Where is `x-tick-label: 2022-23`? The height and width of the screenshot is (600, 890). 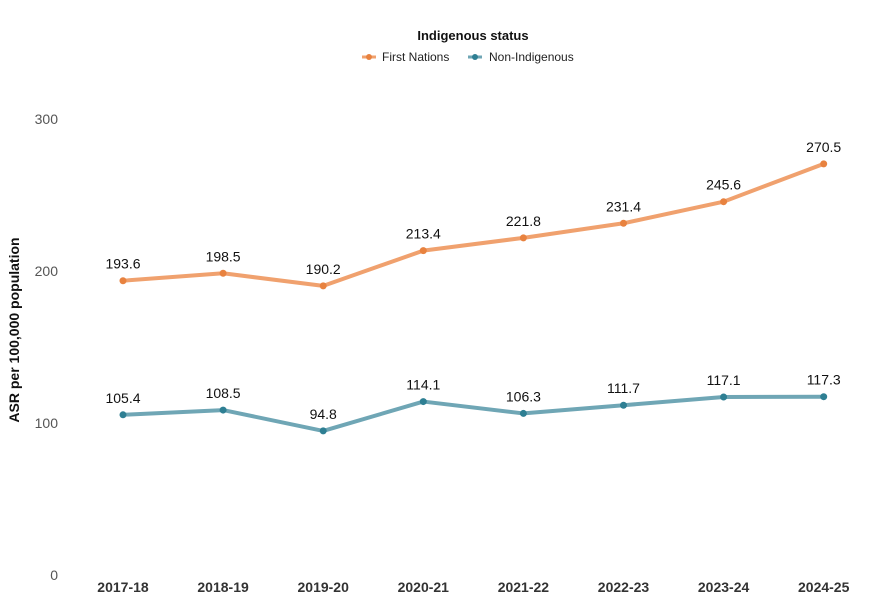
x-tick-label: 2022-23 is located at coordinates (624, 587).